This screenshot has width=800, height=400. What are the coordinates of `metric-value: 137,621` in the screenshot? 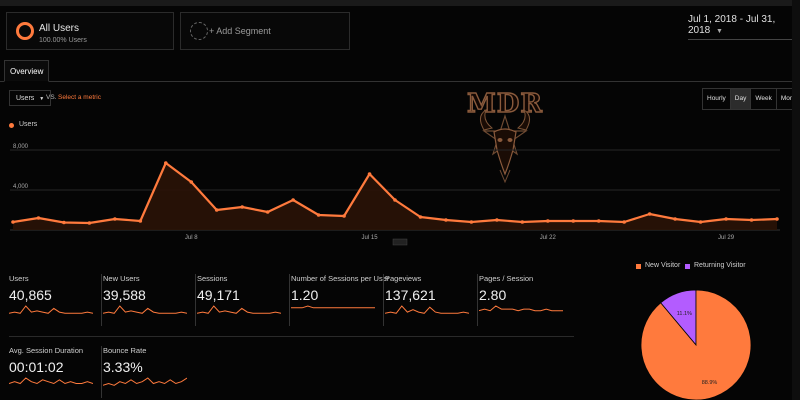 It's located at (410, 295).